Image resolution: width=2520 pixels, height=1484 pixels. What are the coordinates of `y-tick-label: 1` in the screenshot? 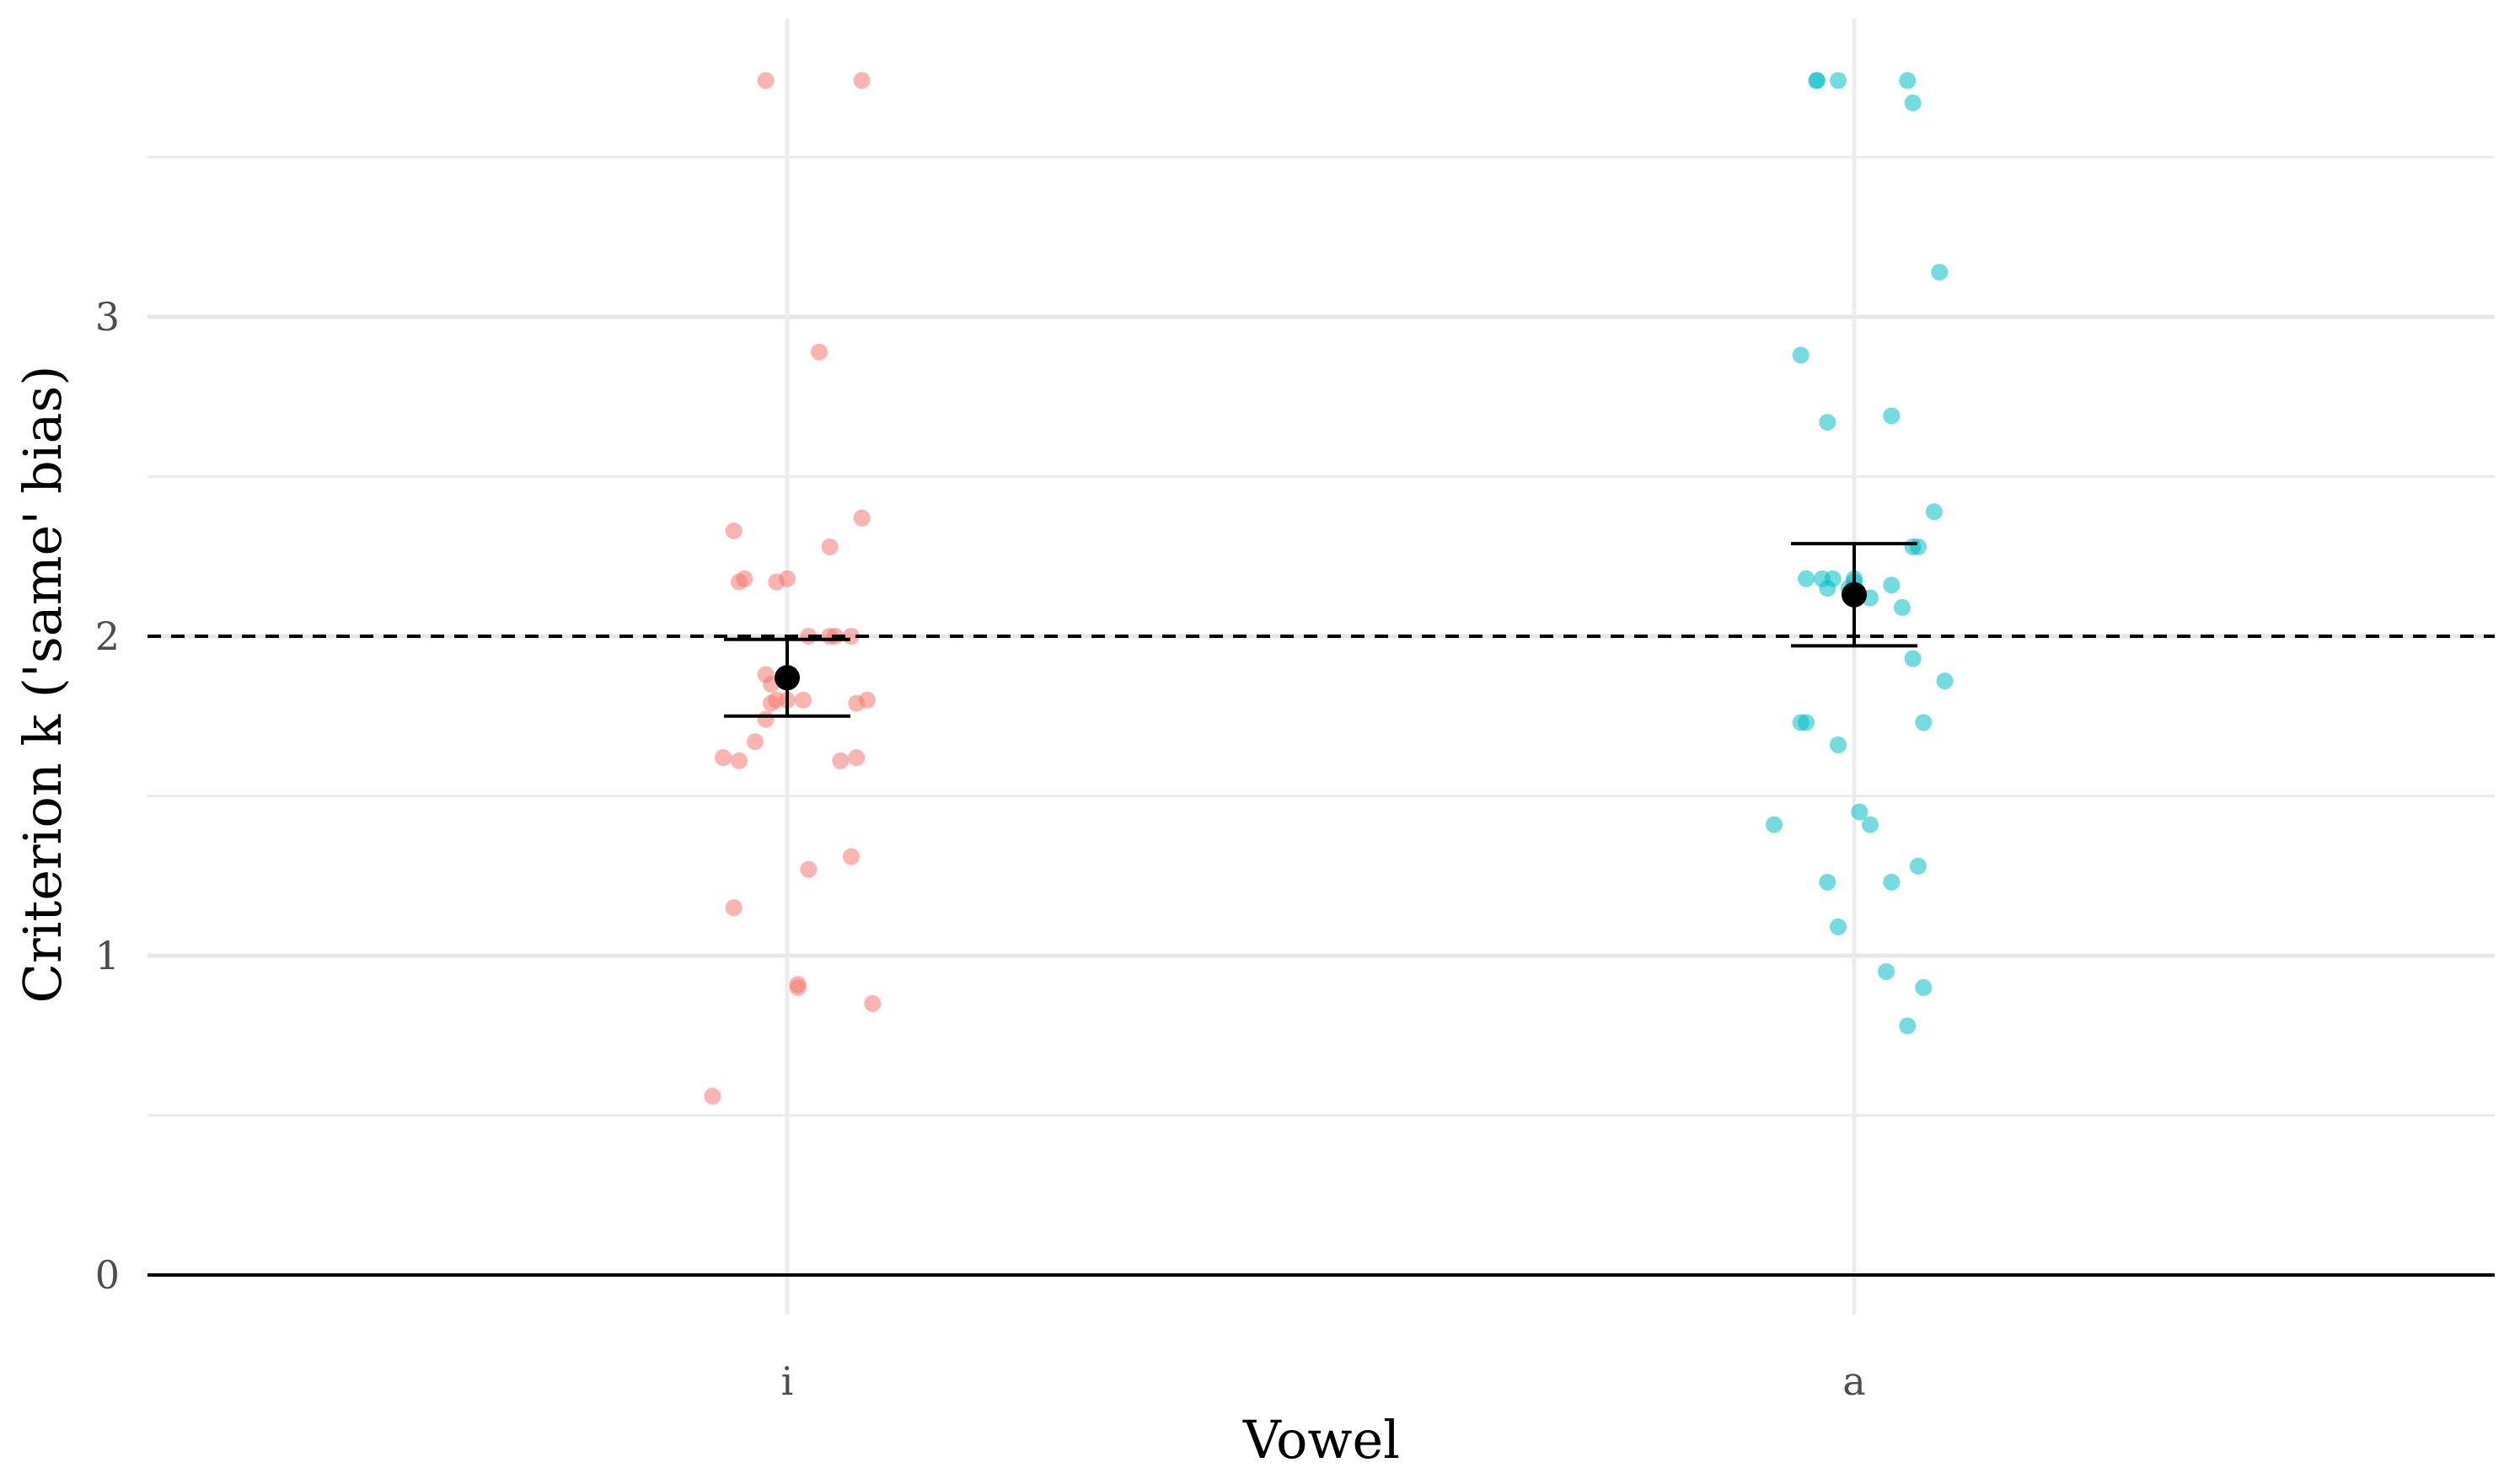 It's located at (107, 955).